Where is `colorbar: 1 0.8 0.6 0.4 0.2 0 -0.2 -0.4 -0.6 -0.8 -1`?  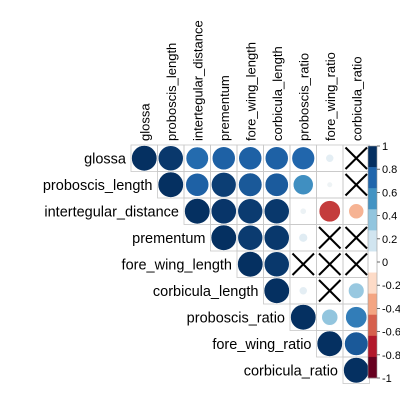 colorbar: 1 0.8 0.6 0.4 0.2 0 -0.2 -0.4 -0.6 -0.8 -1 is located at coordinates (383, 263).